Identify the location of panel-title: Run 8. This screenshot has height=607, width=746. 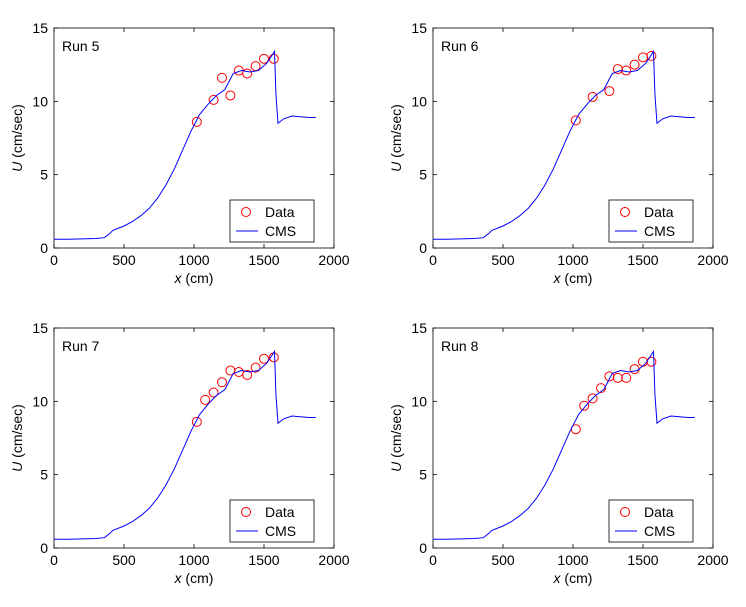
(460, 346).